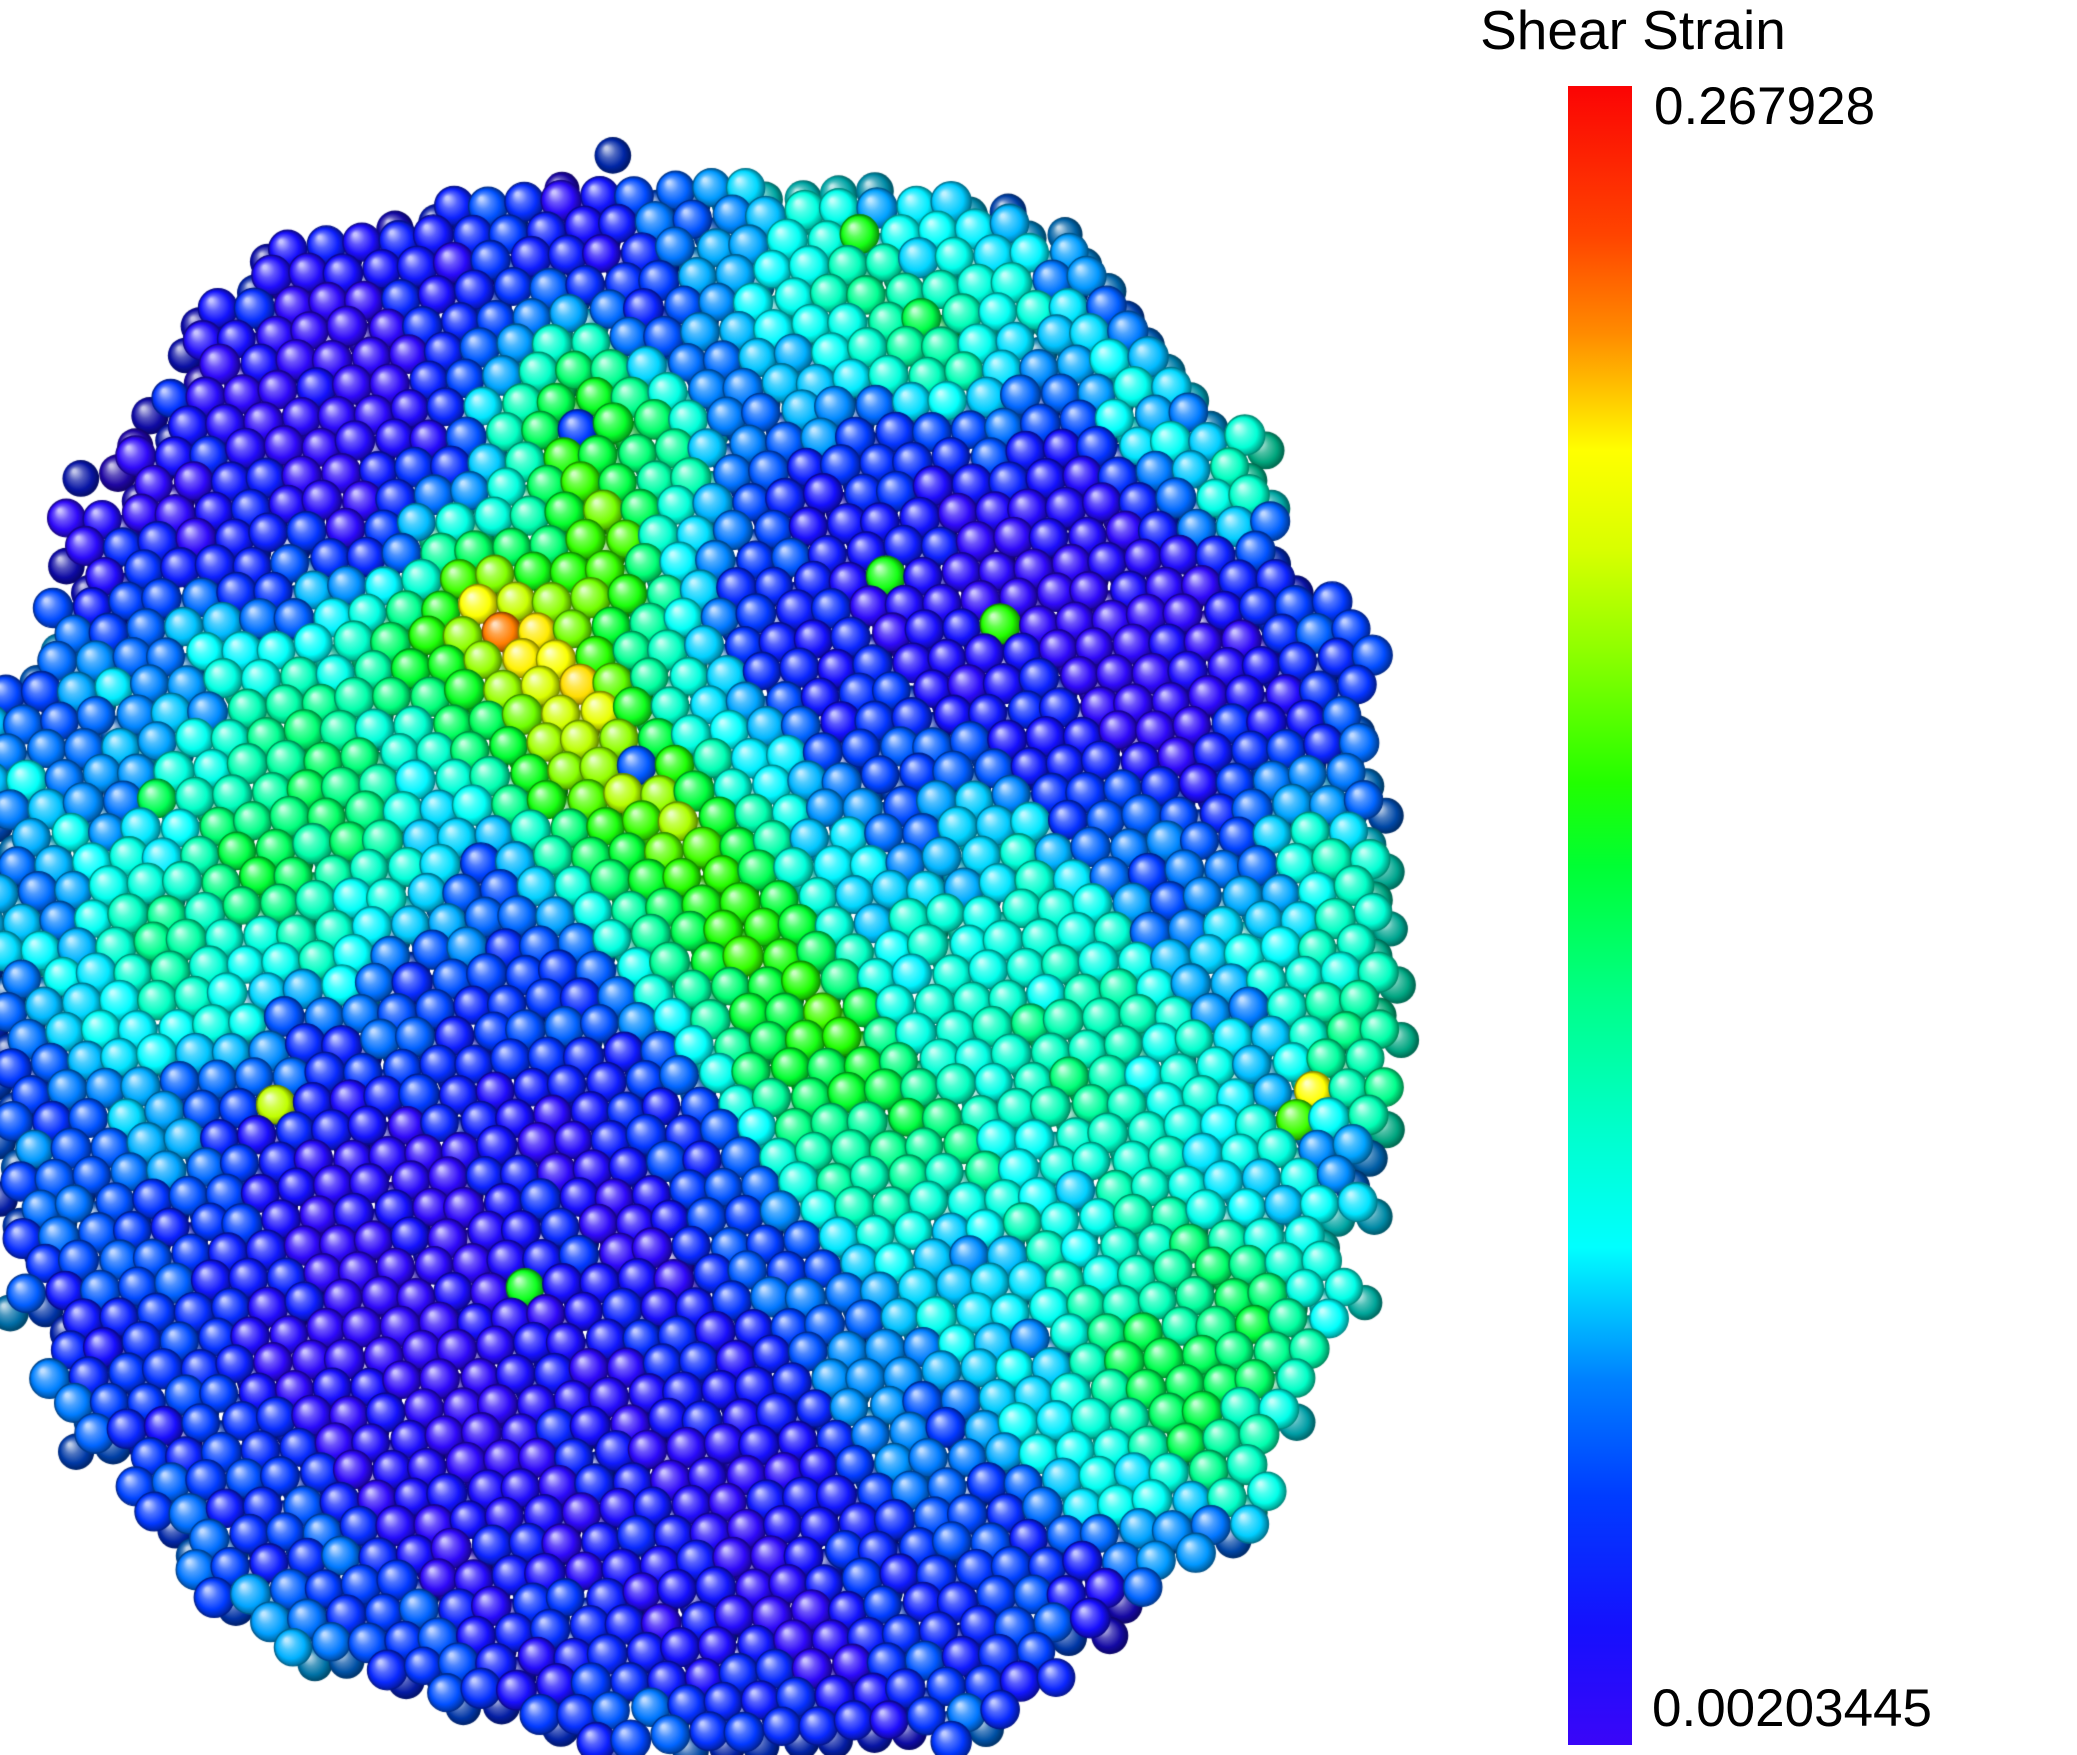 The height and width of the screenshot is (1755, 2077). Describe the element at coordinates (1765, 106) in the screenshot. I see `colorbar-max-label: 0.267928` at that location.